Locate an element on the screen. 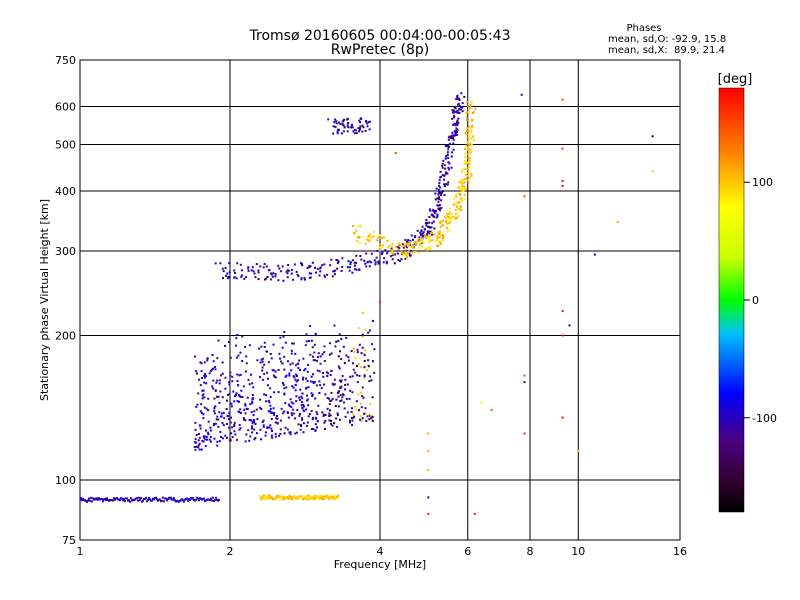 The image size is (800, 600). isolated-point is located at coordinates (380, 301).